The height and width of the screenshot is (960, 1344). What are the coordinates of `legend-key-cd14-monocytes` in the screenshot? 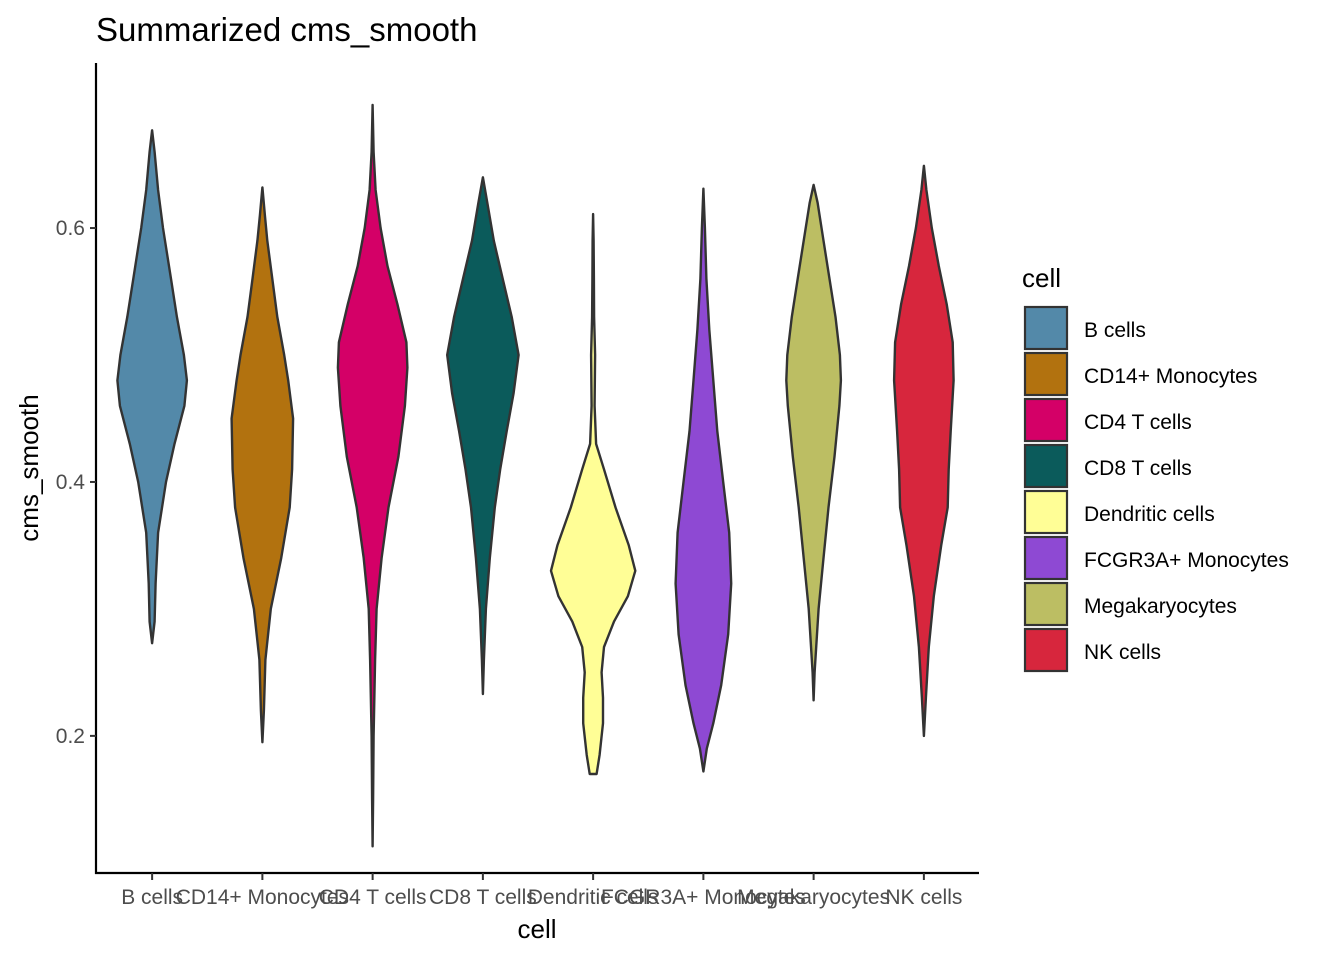 It's located at (1046, 374).